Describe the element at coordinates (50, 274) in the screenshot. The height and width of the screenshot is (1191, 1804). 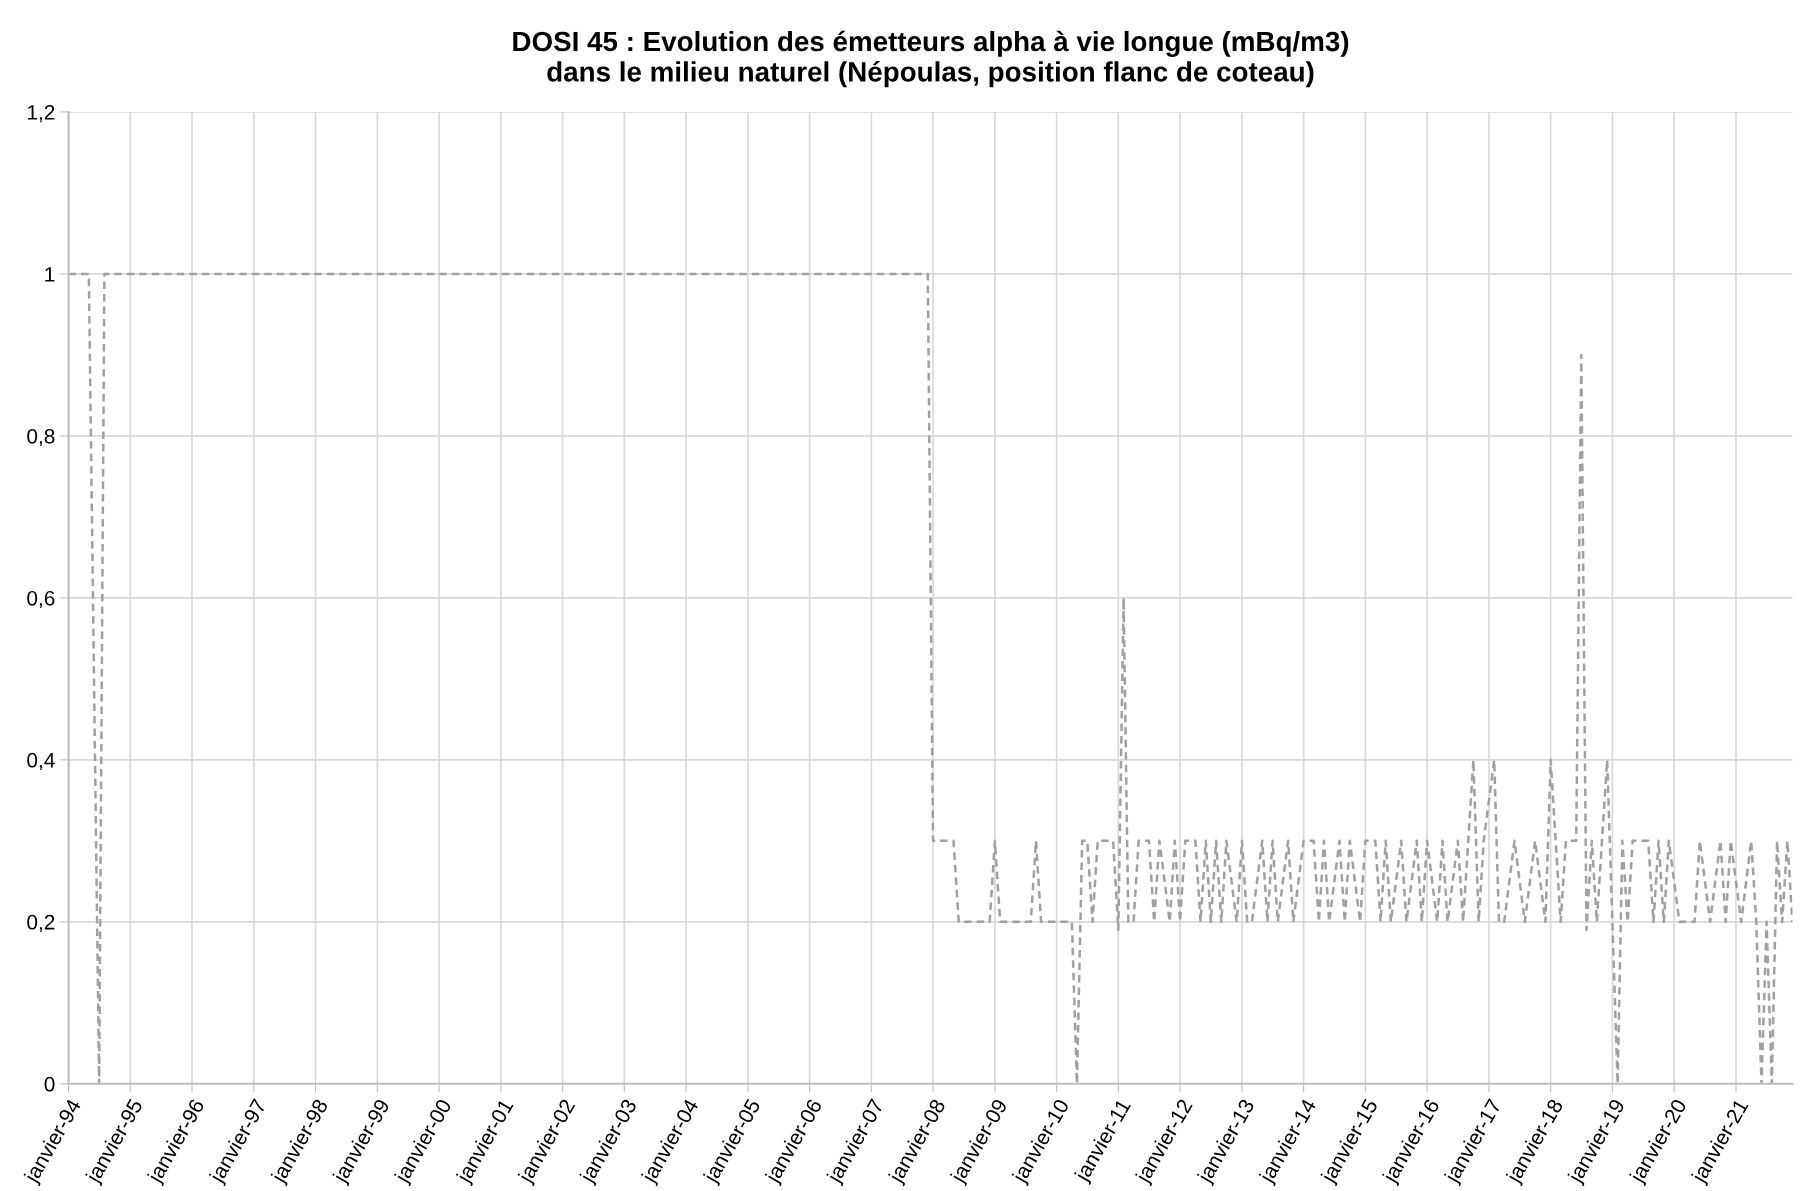
I see `y-tick-label: 1` at that location.